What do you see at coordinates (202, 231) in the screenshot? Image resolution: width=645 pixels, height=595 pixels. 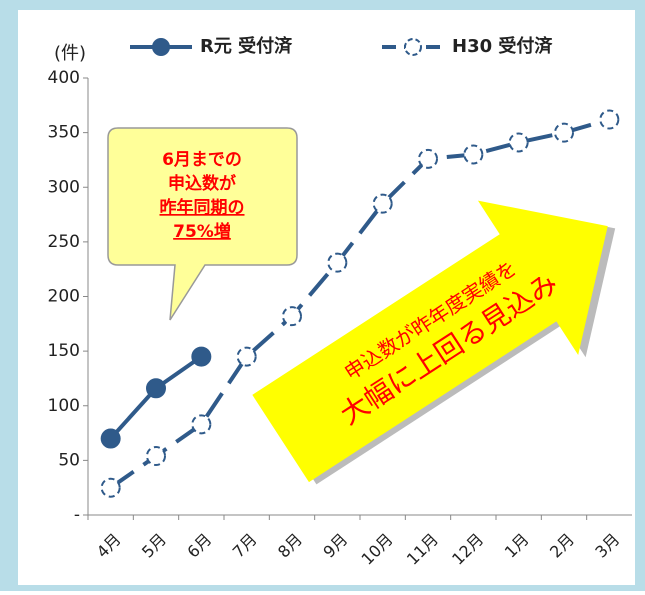 I see `callout-text: 75%増` at bounding box center [202, 231].